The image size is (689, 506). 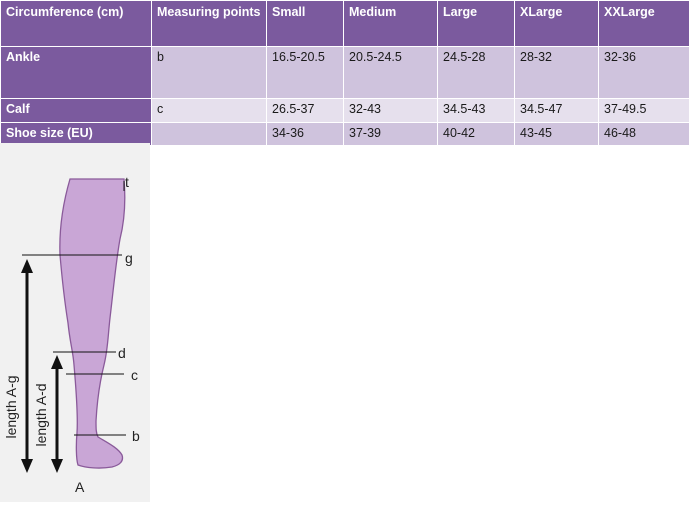 What do you see at coordinates (390, 134) in the screenshot?
I see `shoe-medium: 37-39` at bounding box center [390, 134].